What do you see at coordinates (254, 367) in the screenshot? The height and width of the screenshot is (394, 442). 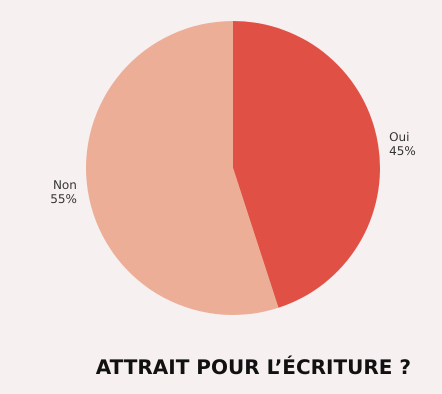 I see `text: ATTRAIT POUR L’ÉCRITURE ?` at bounding box center [254, 367].